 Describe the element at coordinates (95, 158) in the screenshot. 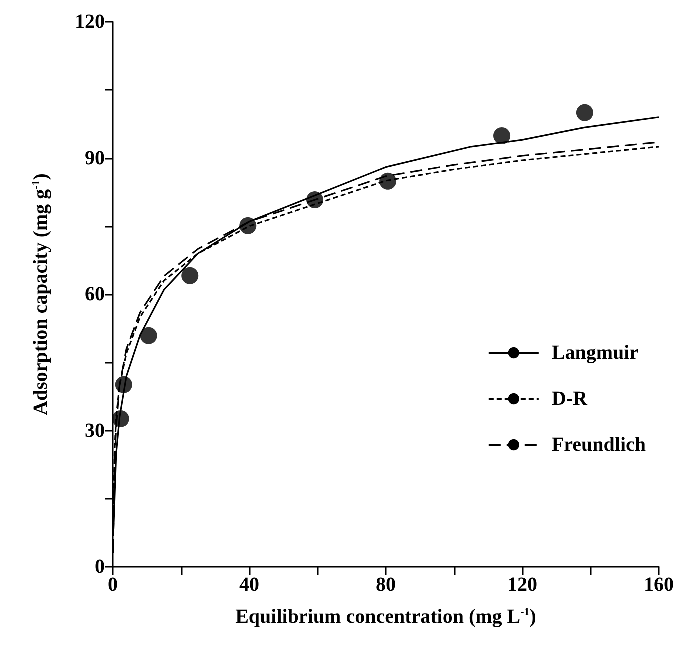

I see `y-tick-label: 90` at that location.